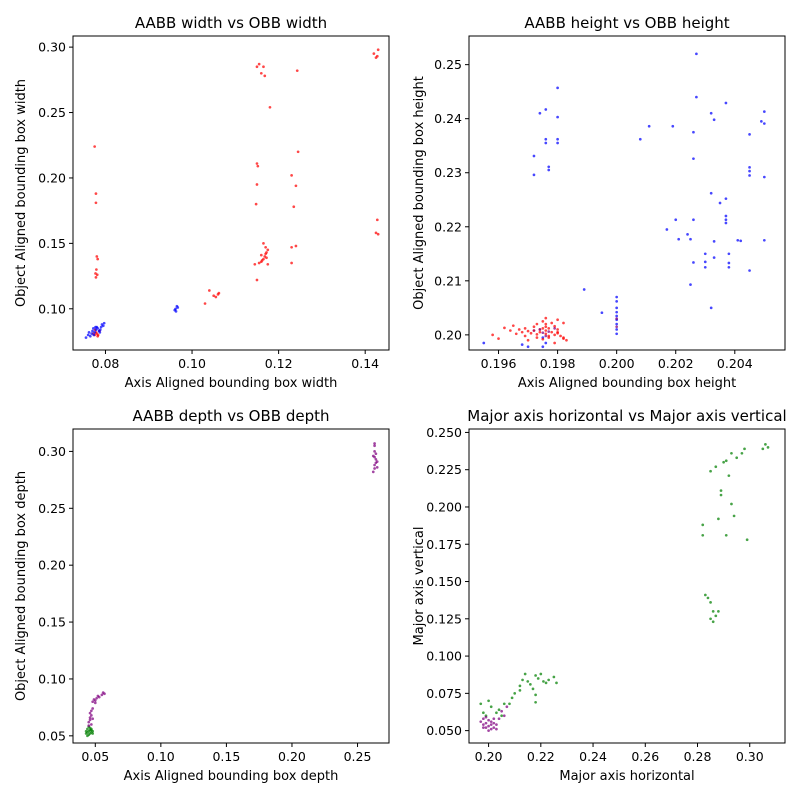 The width and height of the screenshot is (800, 800). What do you see at coordinates (292, 756) in the screenshot?
I see `x-tick-label: 0.20` at bounding box center [292, 756].